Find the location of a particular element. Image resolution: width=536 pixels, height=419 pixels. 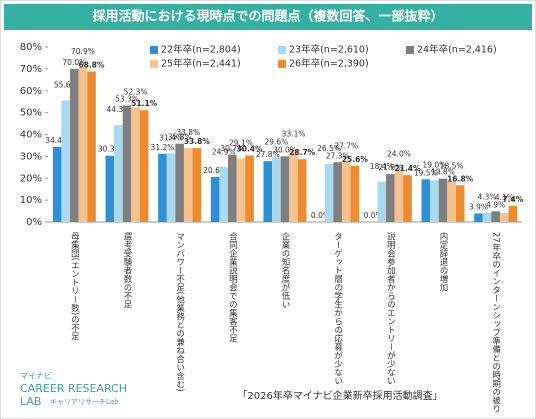

value-label: 35.8% is located at coordinates (180, 137).